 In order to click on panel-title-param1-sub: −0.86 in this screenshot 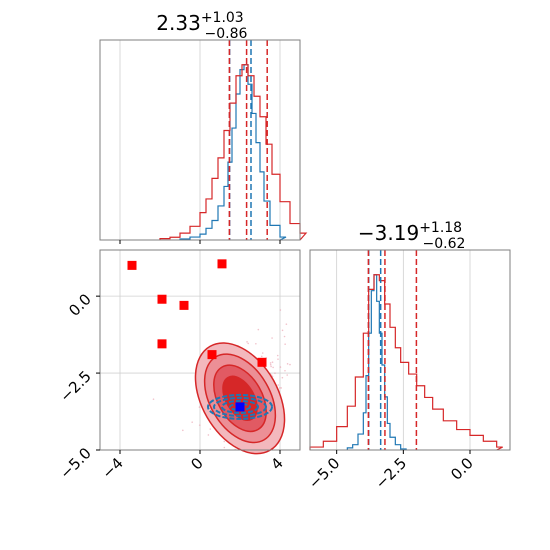, I will do `click(226, 34)`.